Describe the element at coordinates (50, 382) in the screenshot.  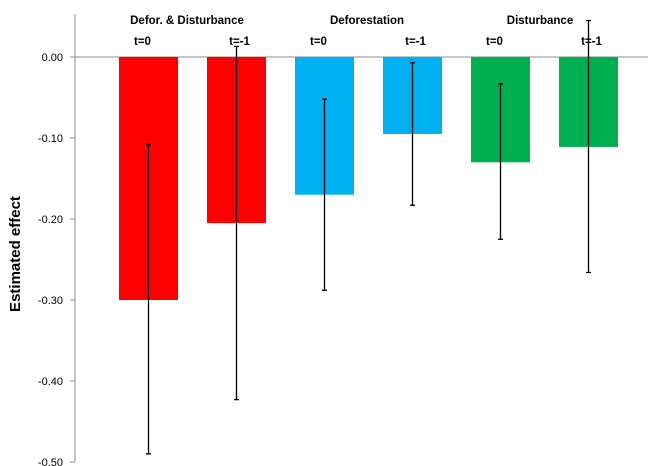
I see `y-tick-label: -0.40` at that location.